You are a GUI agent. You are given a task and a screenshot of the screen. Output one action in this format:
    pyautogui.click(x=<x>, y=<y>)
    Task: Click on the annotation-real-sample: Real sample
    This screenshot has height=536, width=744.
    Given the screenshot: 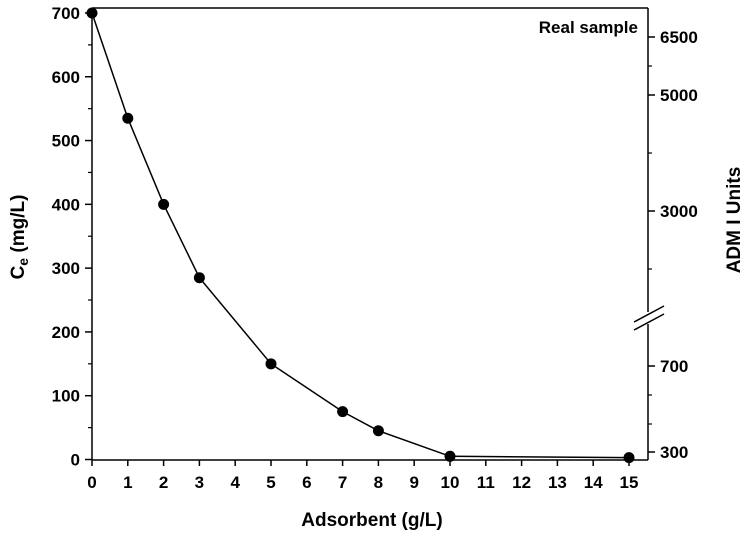 What is the action you would take?
    pyautogui.click(x=588, y=27)
    